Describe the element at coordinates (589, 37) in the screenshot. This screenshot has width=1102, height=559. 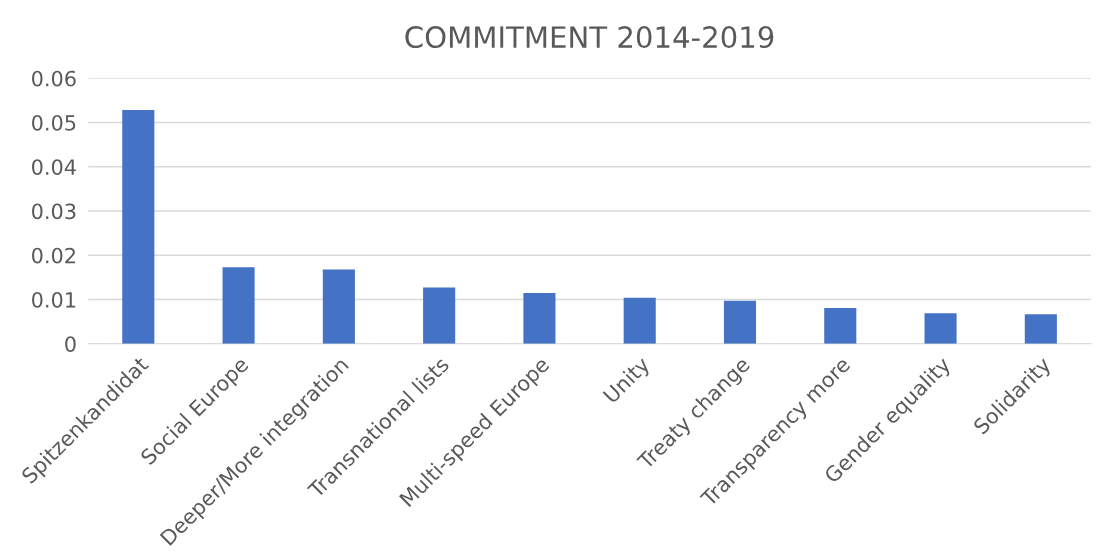
I see `chart-title: COMMITMENT 2014-2019` at that location.